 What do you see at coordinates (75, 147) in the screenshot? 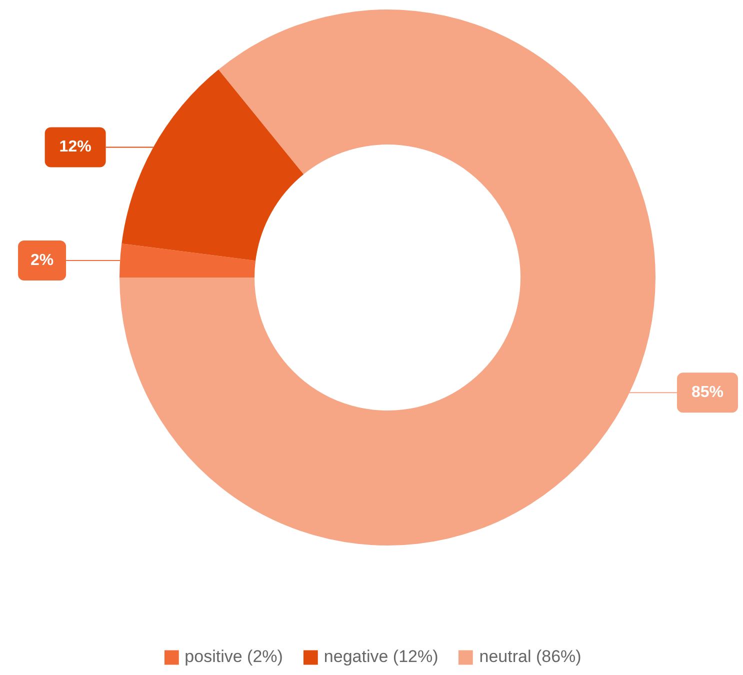
I see `data-label: 12%` at bounding box center [75, 147].